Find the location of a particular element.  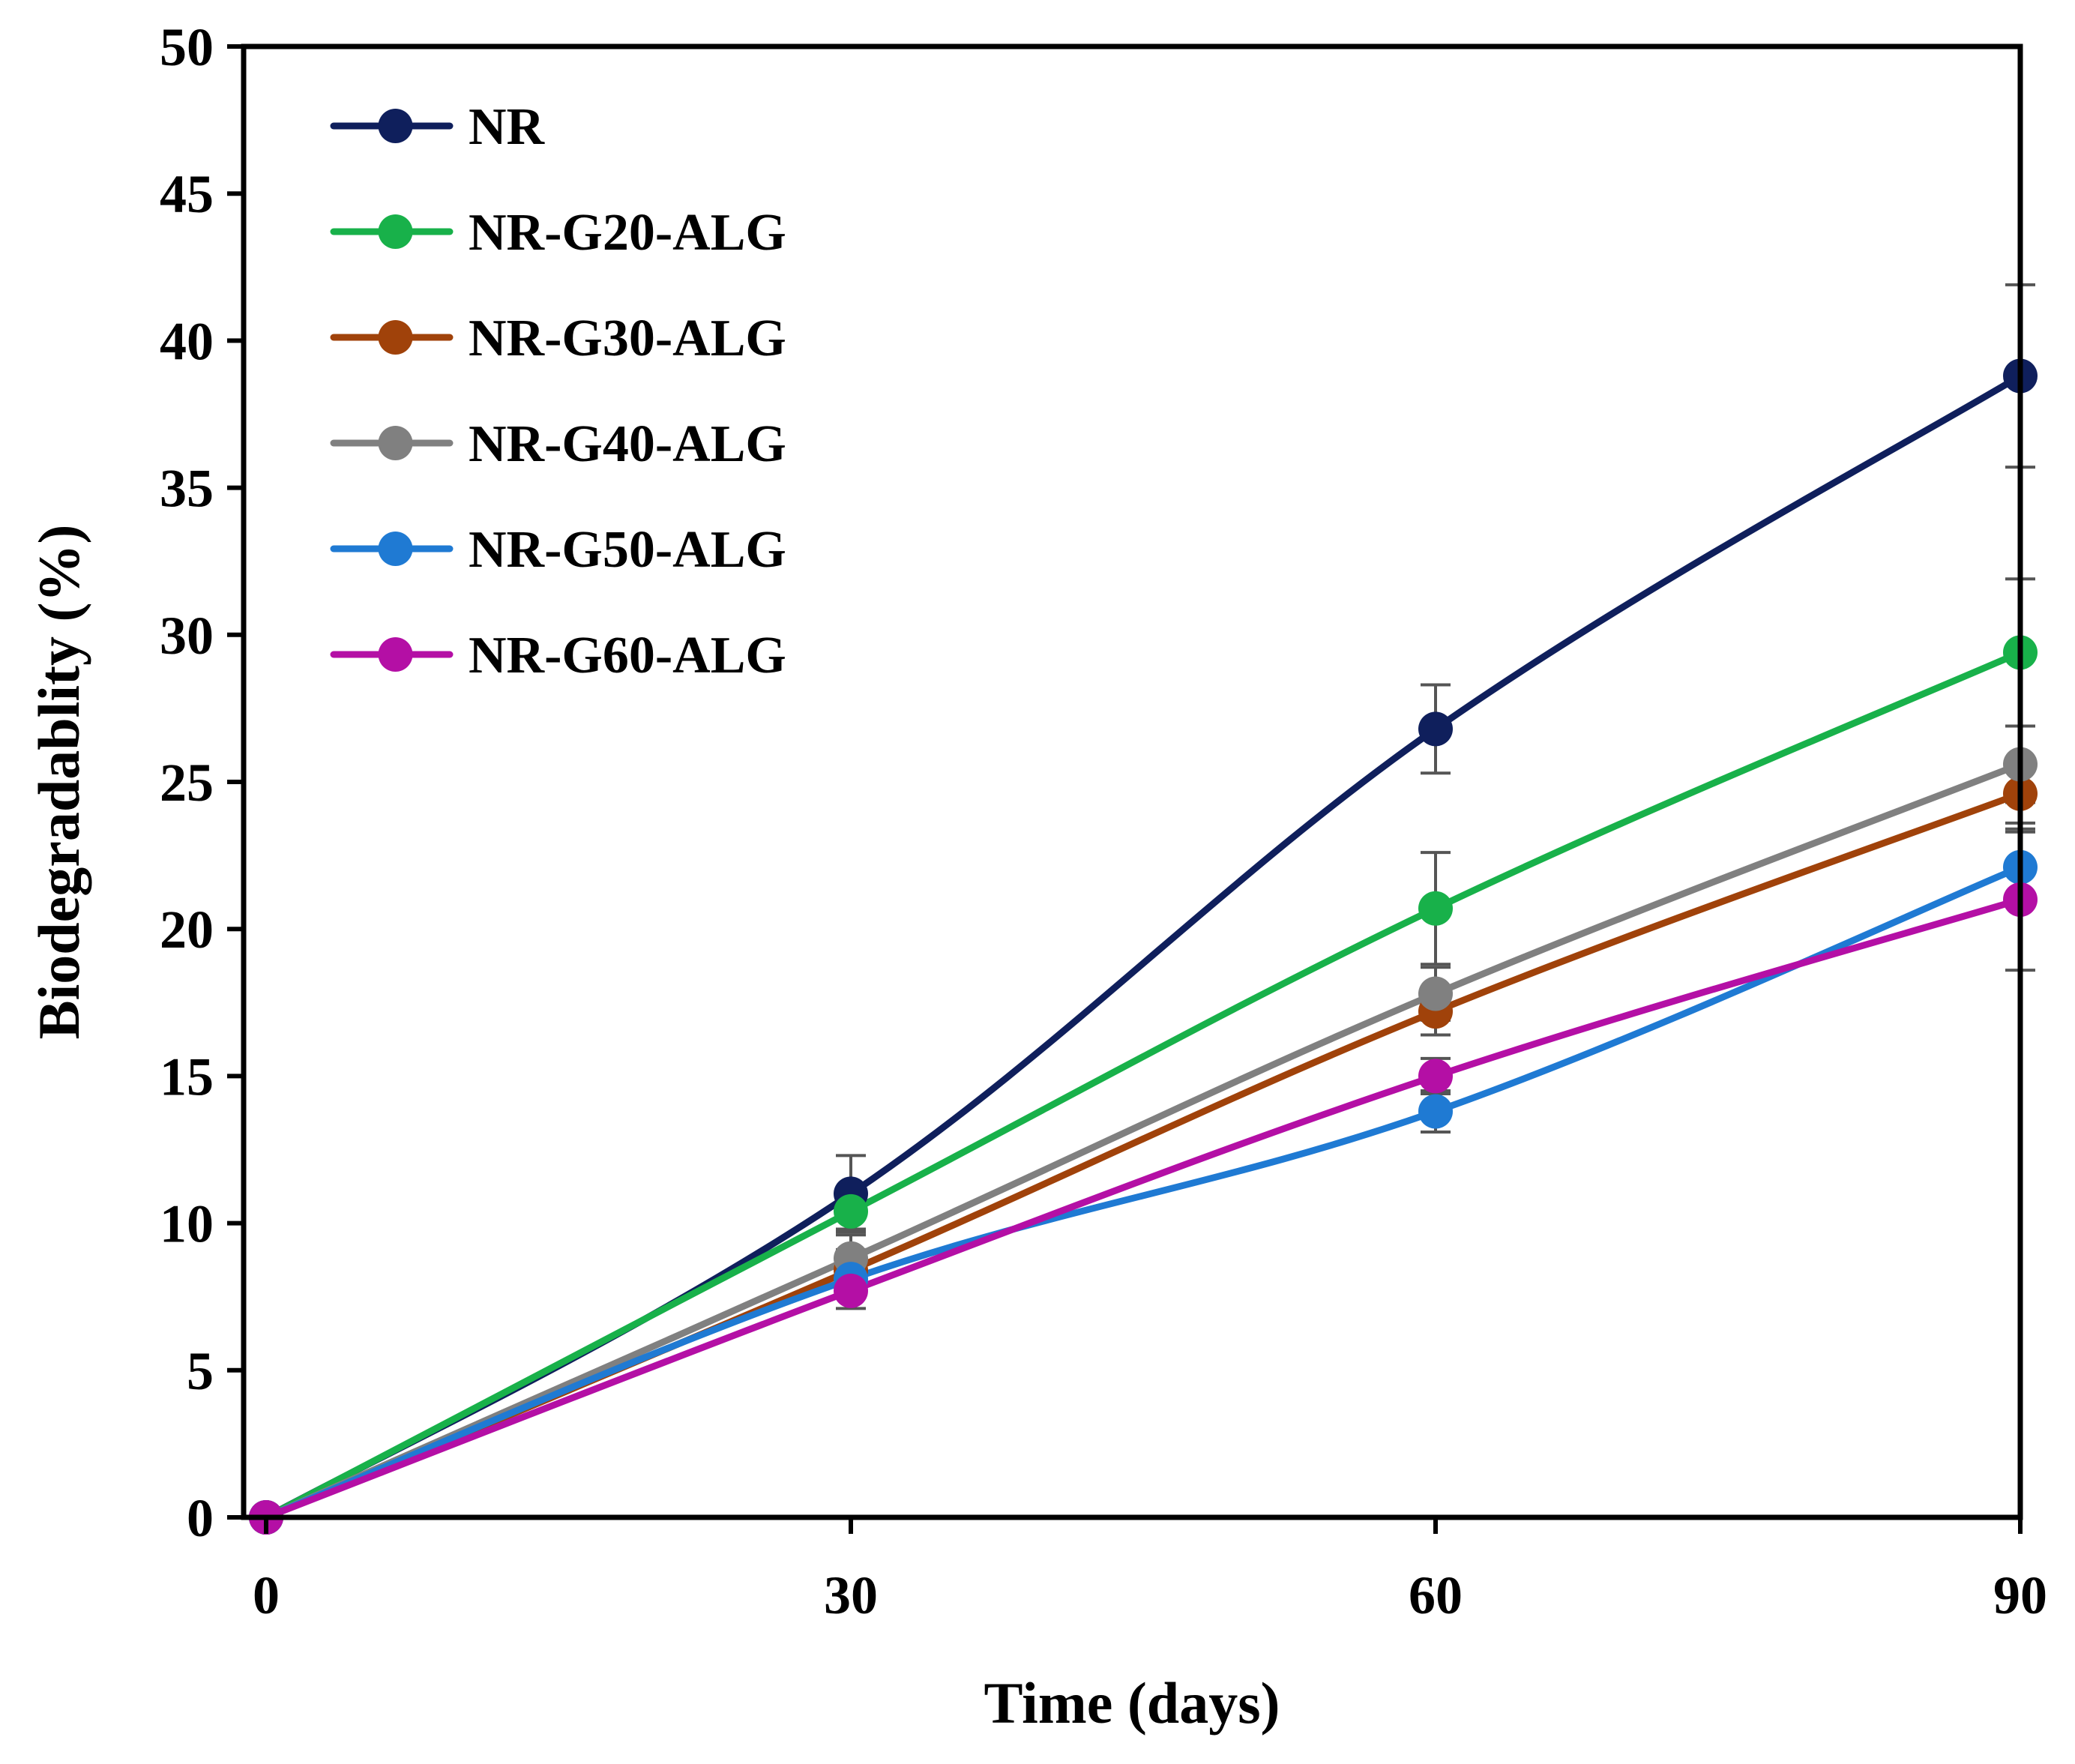

y-tick-label-20: 20 is located at coordinates (187, 930).